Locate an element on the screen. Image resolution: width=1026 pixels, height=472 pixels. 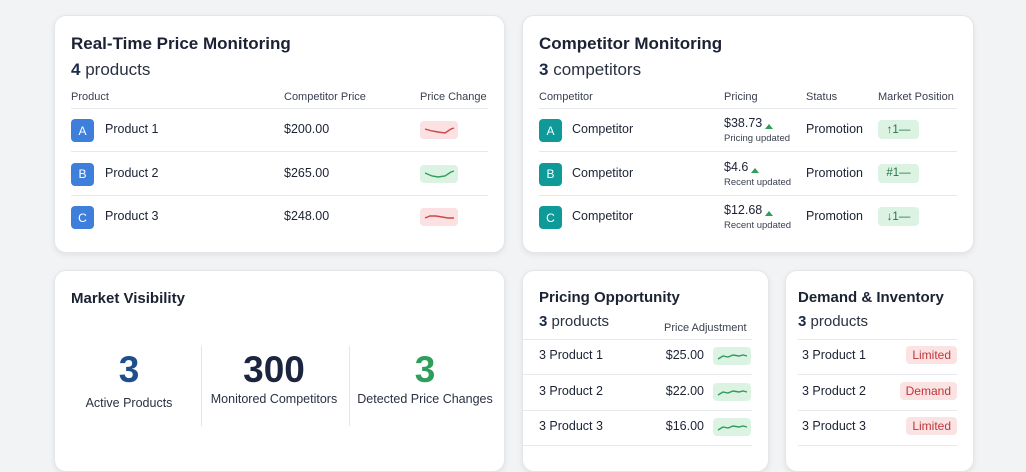
stat-value: 300 is located at coordinates (274, 369).